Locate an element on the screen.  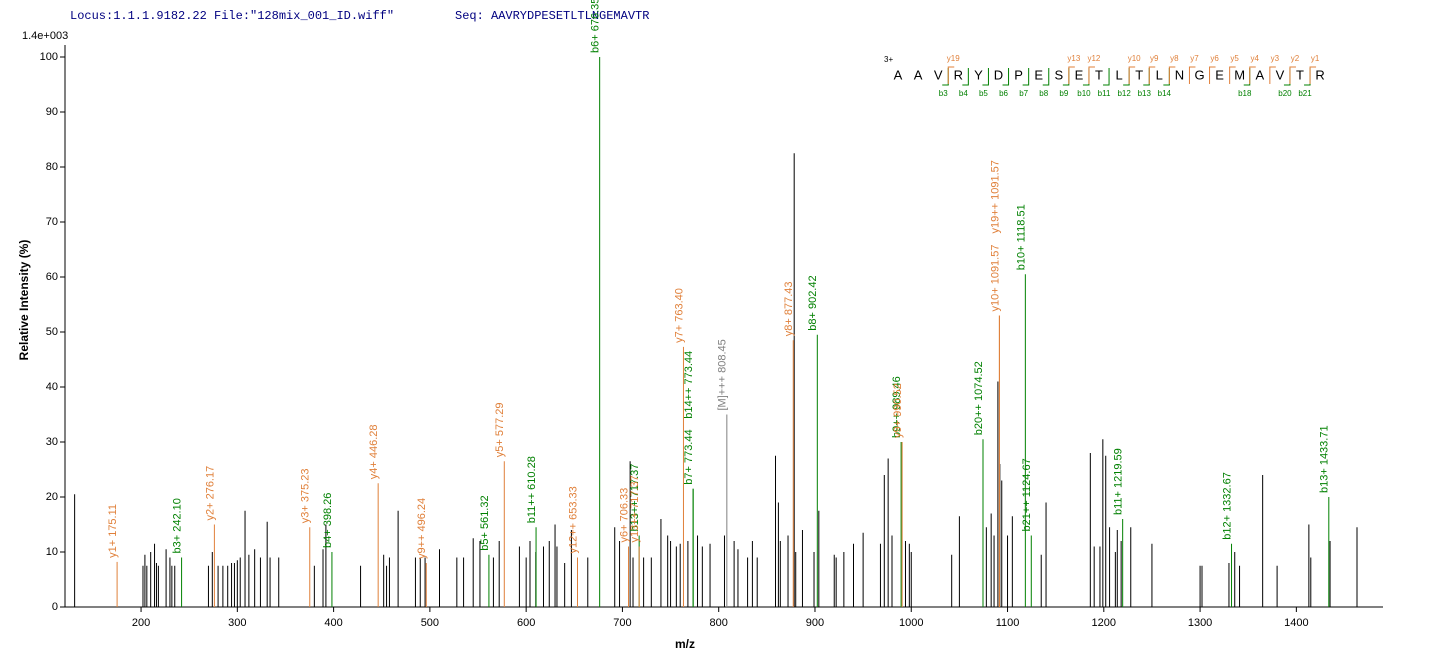
residue: V is located at coordinates (938, 74).